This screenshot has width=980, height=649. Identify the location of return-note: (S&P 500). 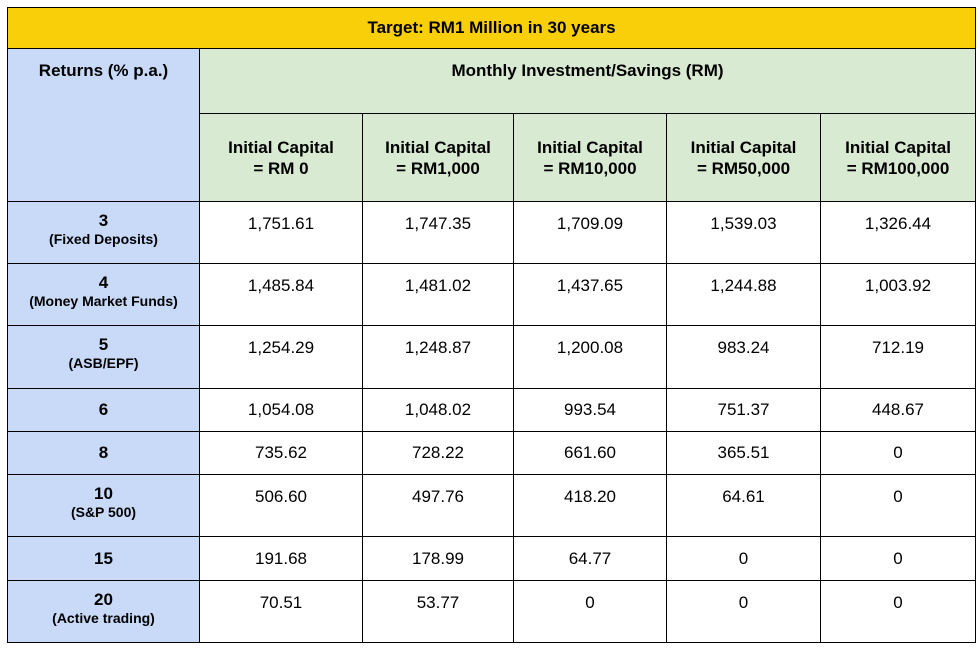
(103, 512).